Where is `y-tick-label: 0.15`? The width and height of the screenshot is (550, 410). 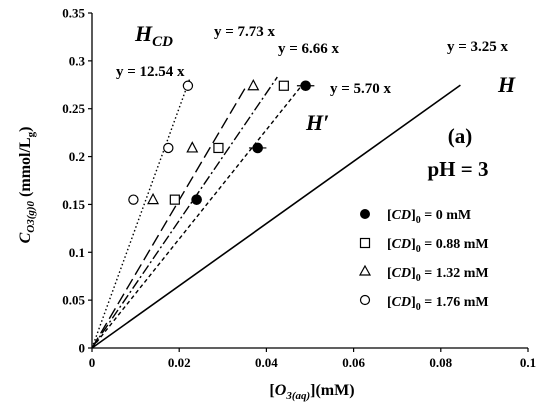
y-tick-label: 0.15 is located at coordinates (73, 204).